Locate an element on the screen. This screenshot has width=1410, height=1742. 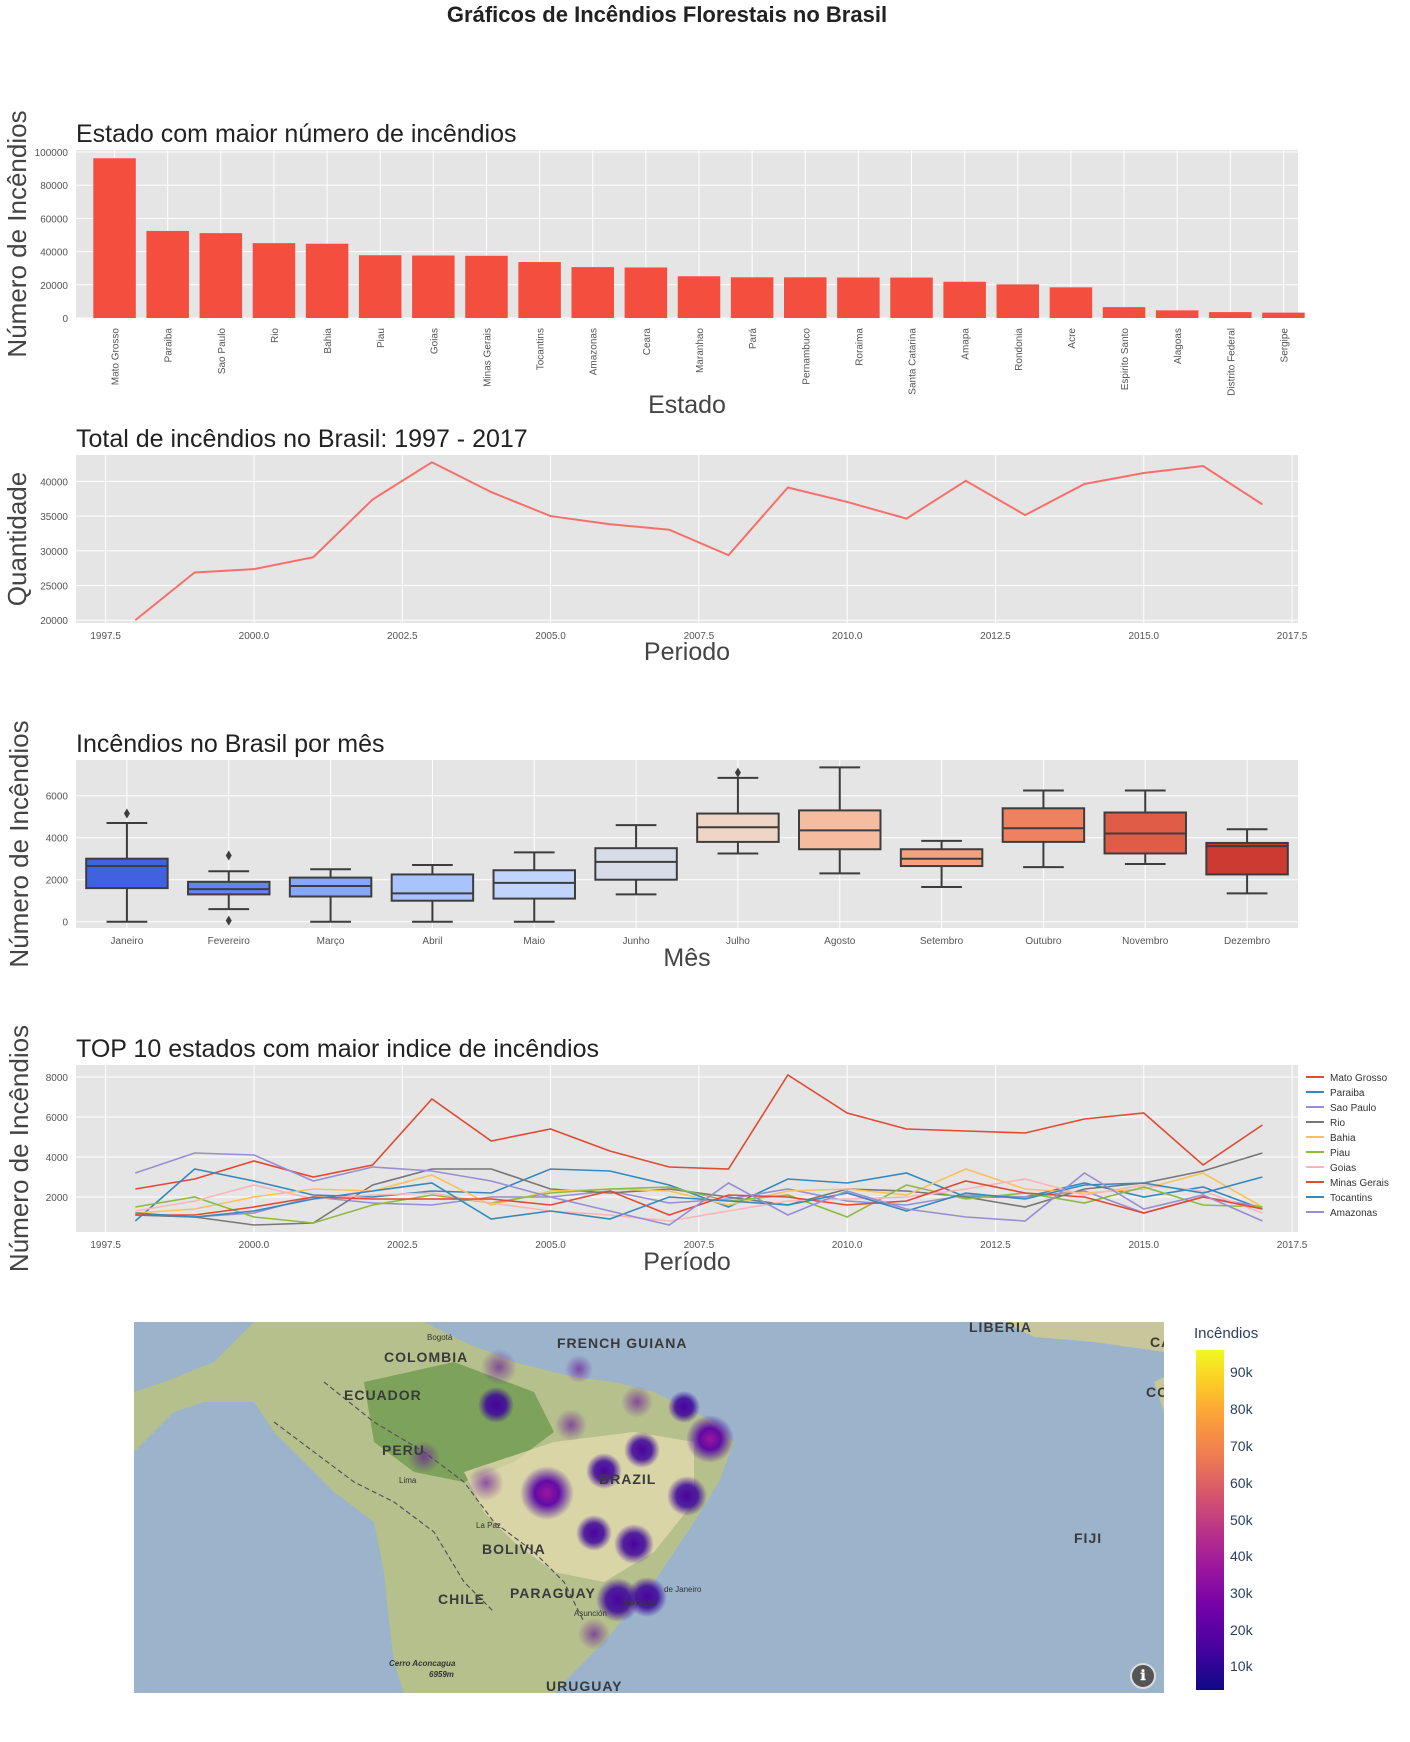
x-tick-label: Sao Paulo is located at coordinates (222, 351).